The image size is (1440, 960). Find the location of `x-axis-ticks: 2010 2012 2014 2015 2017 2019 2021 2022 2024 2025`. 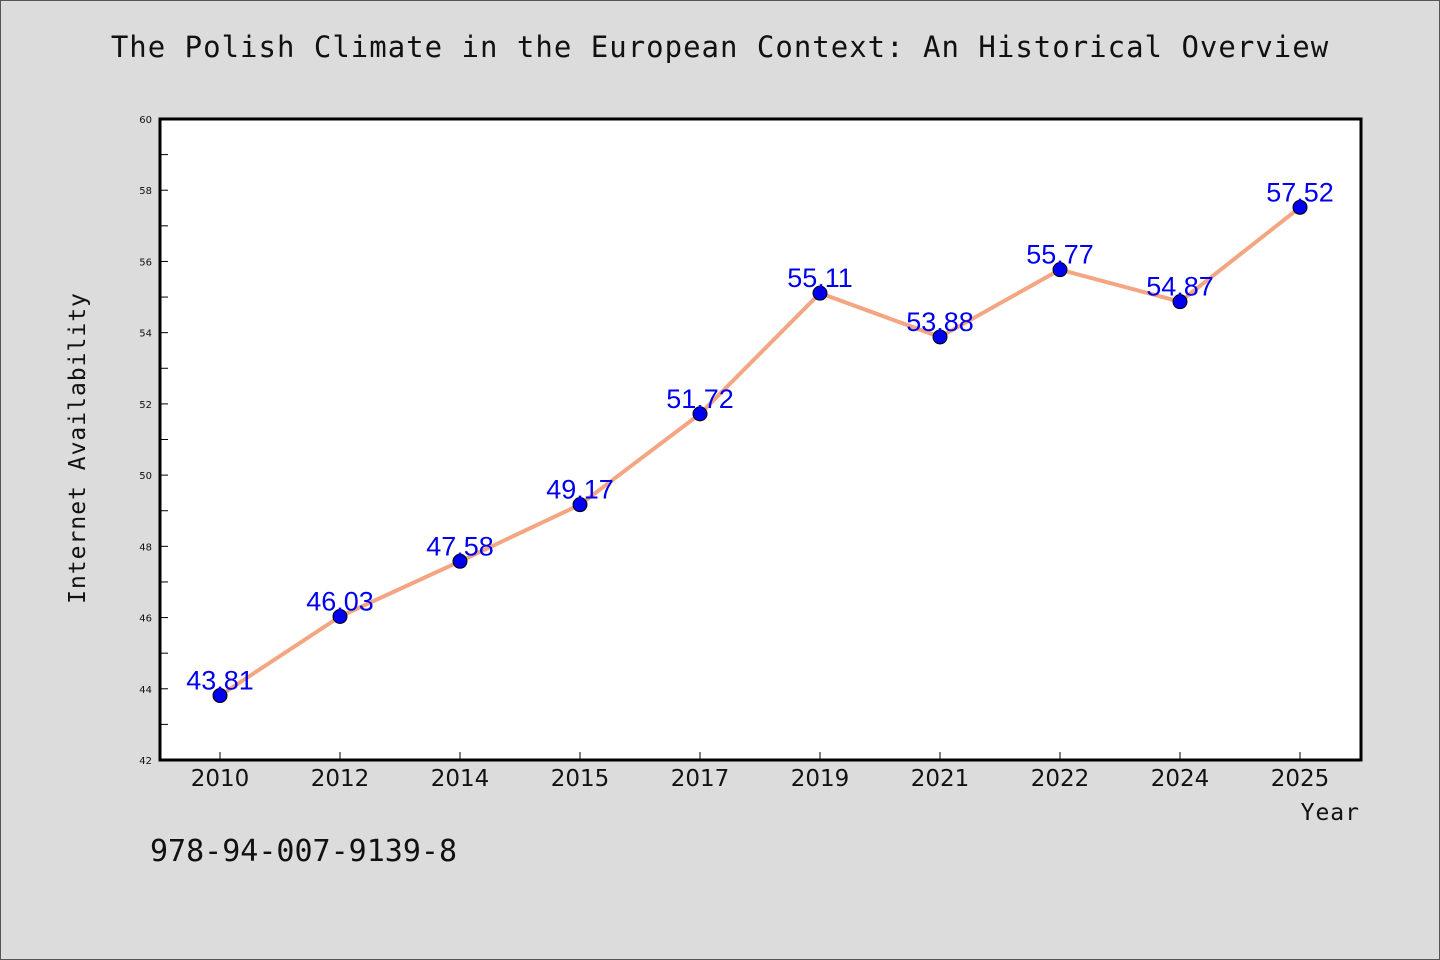

x-axis-ticks: 2010 2012 2014 2015 2017 2019 2021 2022 2024 2025 is located at coordinates (760, 772).